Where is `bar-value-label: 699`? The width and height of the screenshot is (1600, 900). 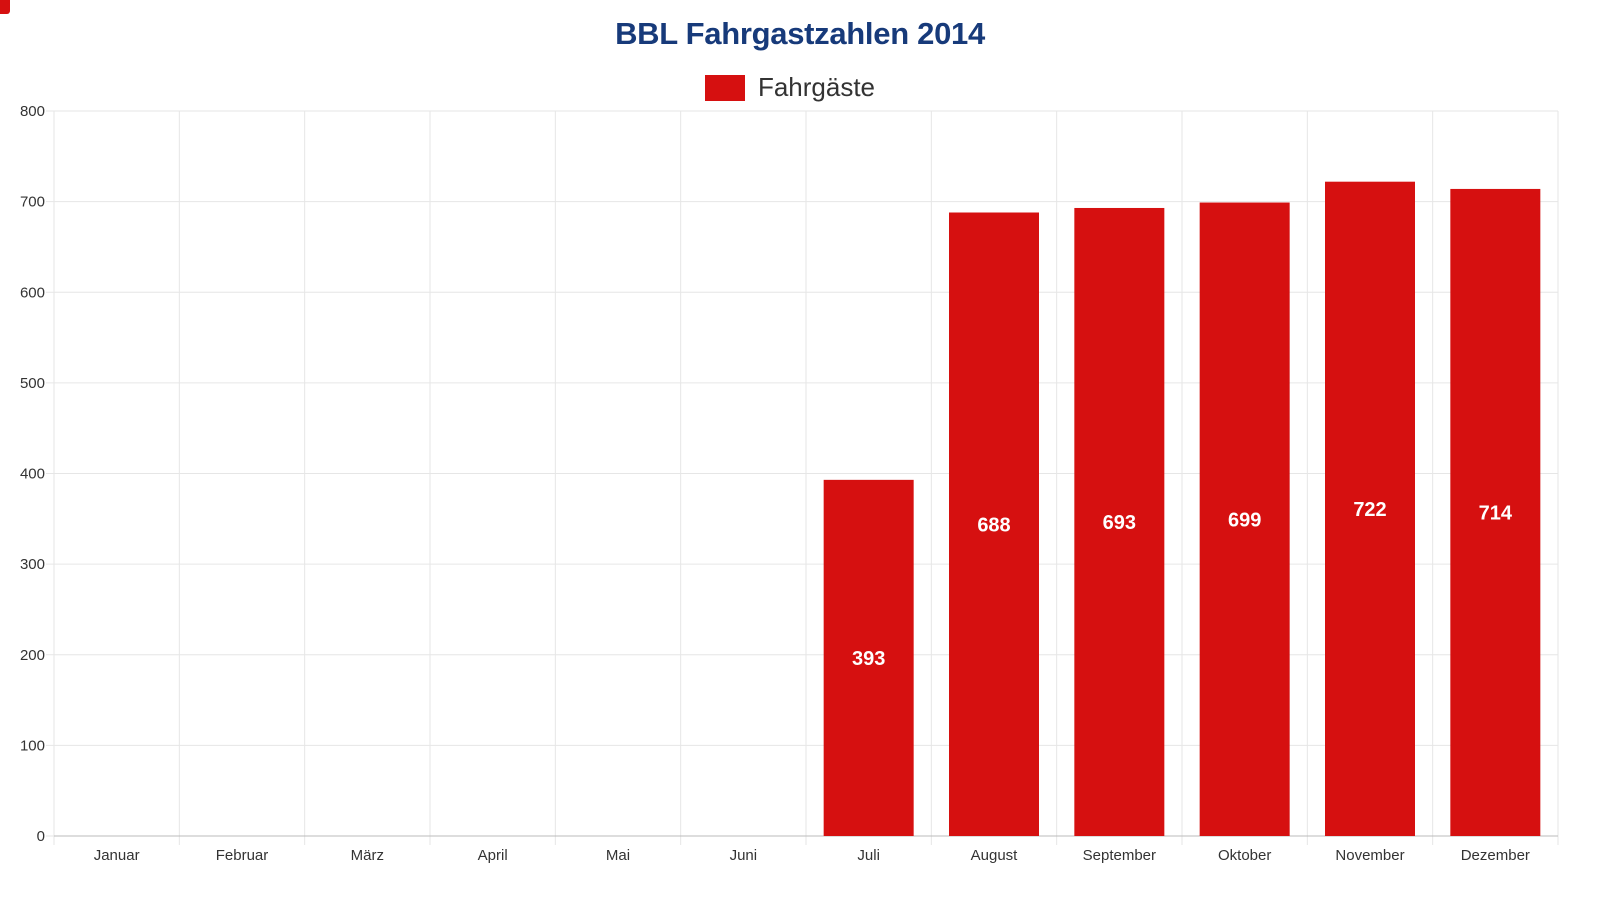
bar-value-label: 699 is located at coordinates (1244, 520).